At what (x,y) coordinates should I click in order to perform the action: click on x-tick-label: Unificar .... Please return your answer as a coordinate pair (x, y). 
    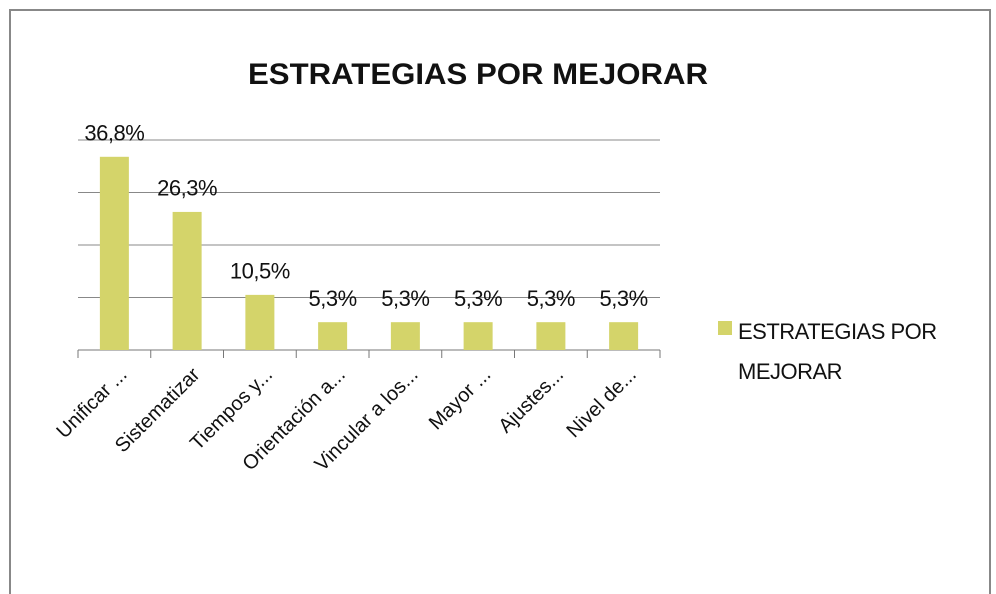
    Looking at the image, I should click on (91, 403).